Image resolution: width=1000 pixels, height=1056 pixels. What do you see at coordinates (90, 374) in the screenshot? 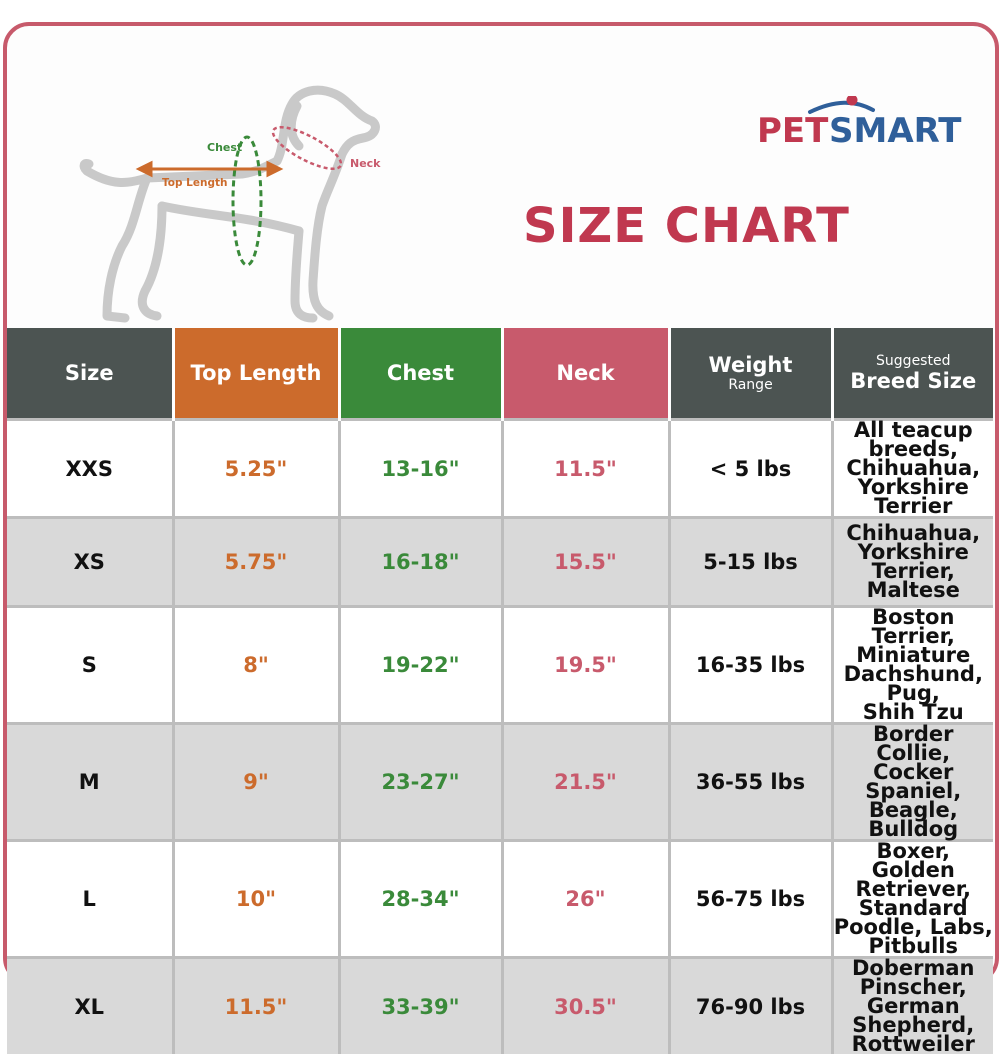
I see `header-size: Size` at bounding box center [90, 374].